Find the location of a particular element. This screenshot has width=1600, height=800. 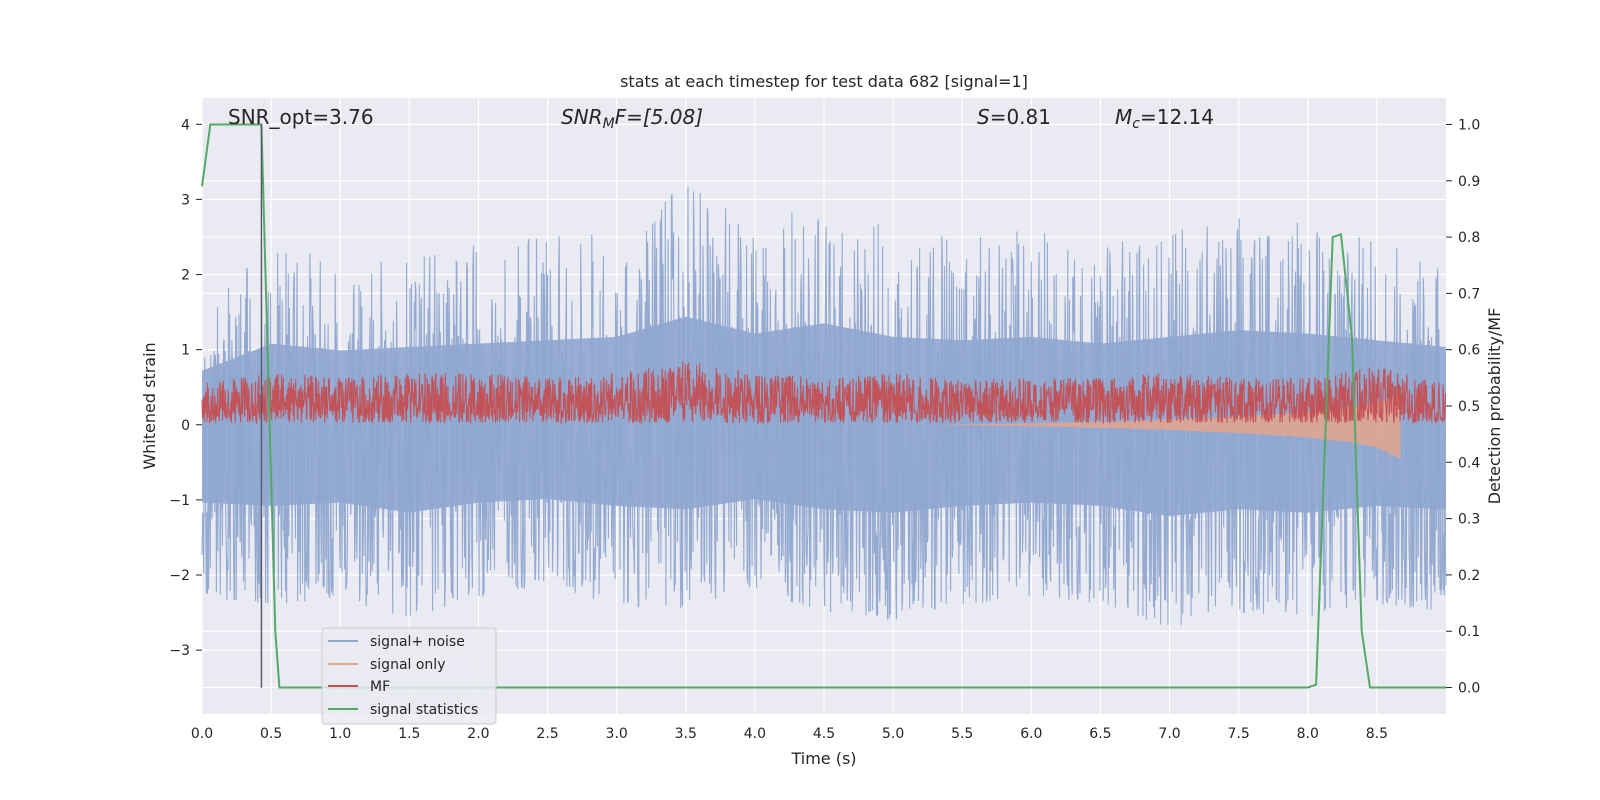

x-tick-label: 6.5 is located at coordinates (1100, 734).